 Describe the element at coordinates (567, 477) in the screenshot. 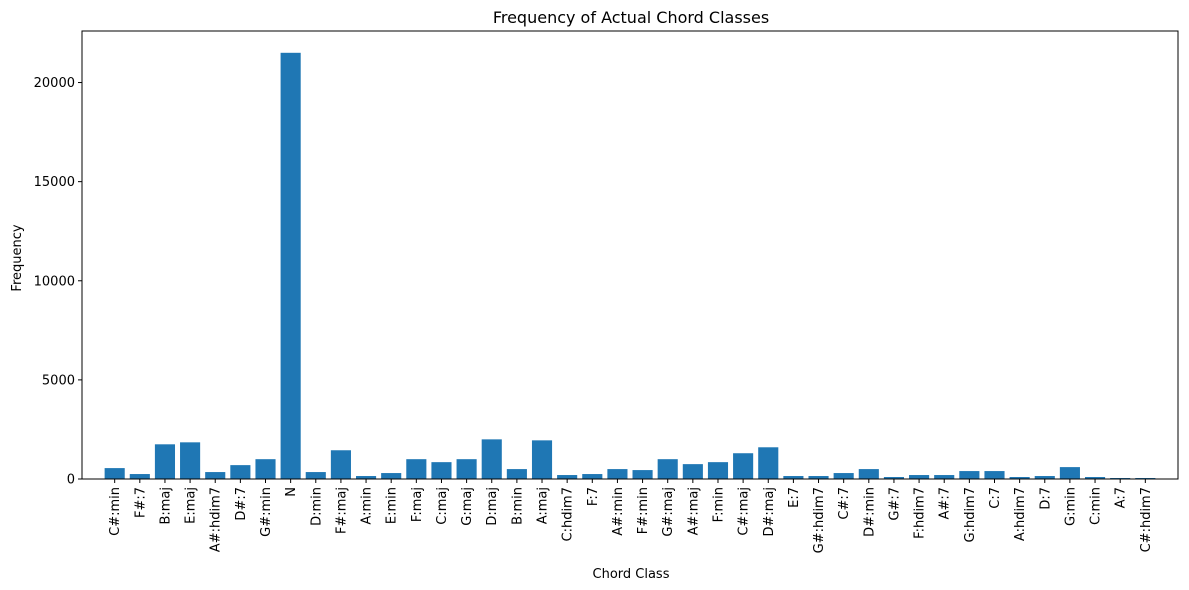

I see `bar-C:hdim7` at that location.